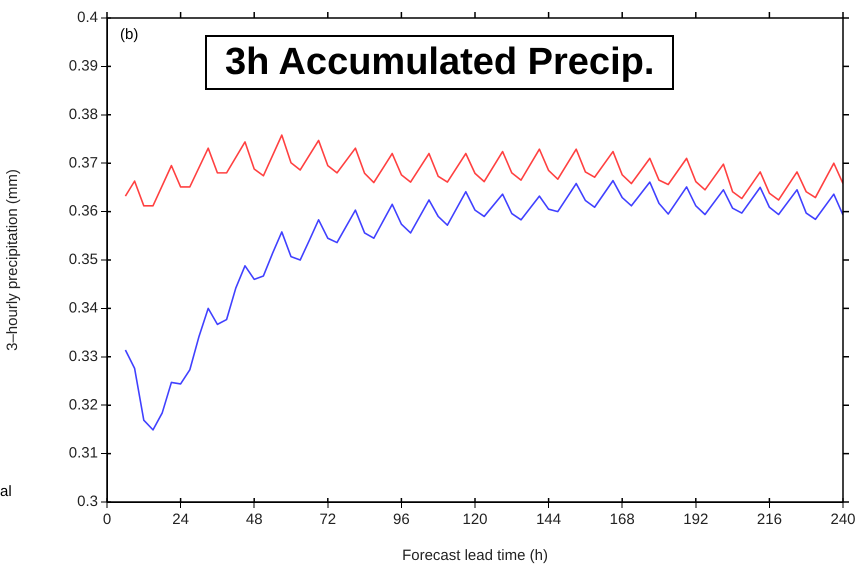 The height and width of the screenshot is (569, 867). What do you see at coordinates (87, 501) in the screenshot?
I see `y-tick-label: 0.3` at bounding box center [87, 501].